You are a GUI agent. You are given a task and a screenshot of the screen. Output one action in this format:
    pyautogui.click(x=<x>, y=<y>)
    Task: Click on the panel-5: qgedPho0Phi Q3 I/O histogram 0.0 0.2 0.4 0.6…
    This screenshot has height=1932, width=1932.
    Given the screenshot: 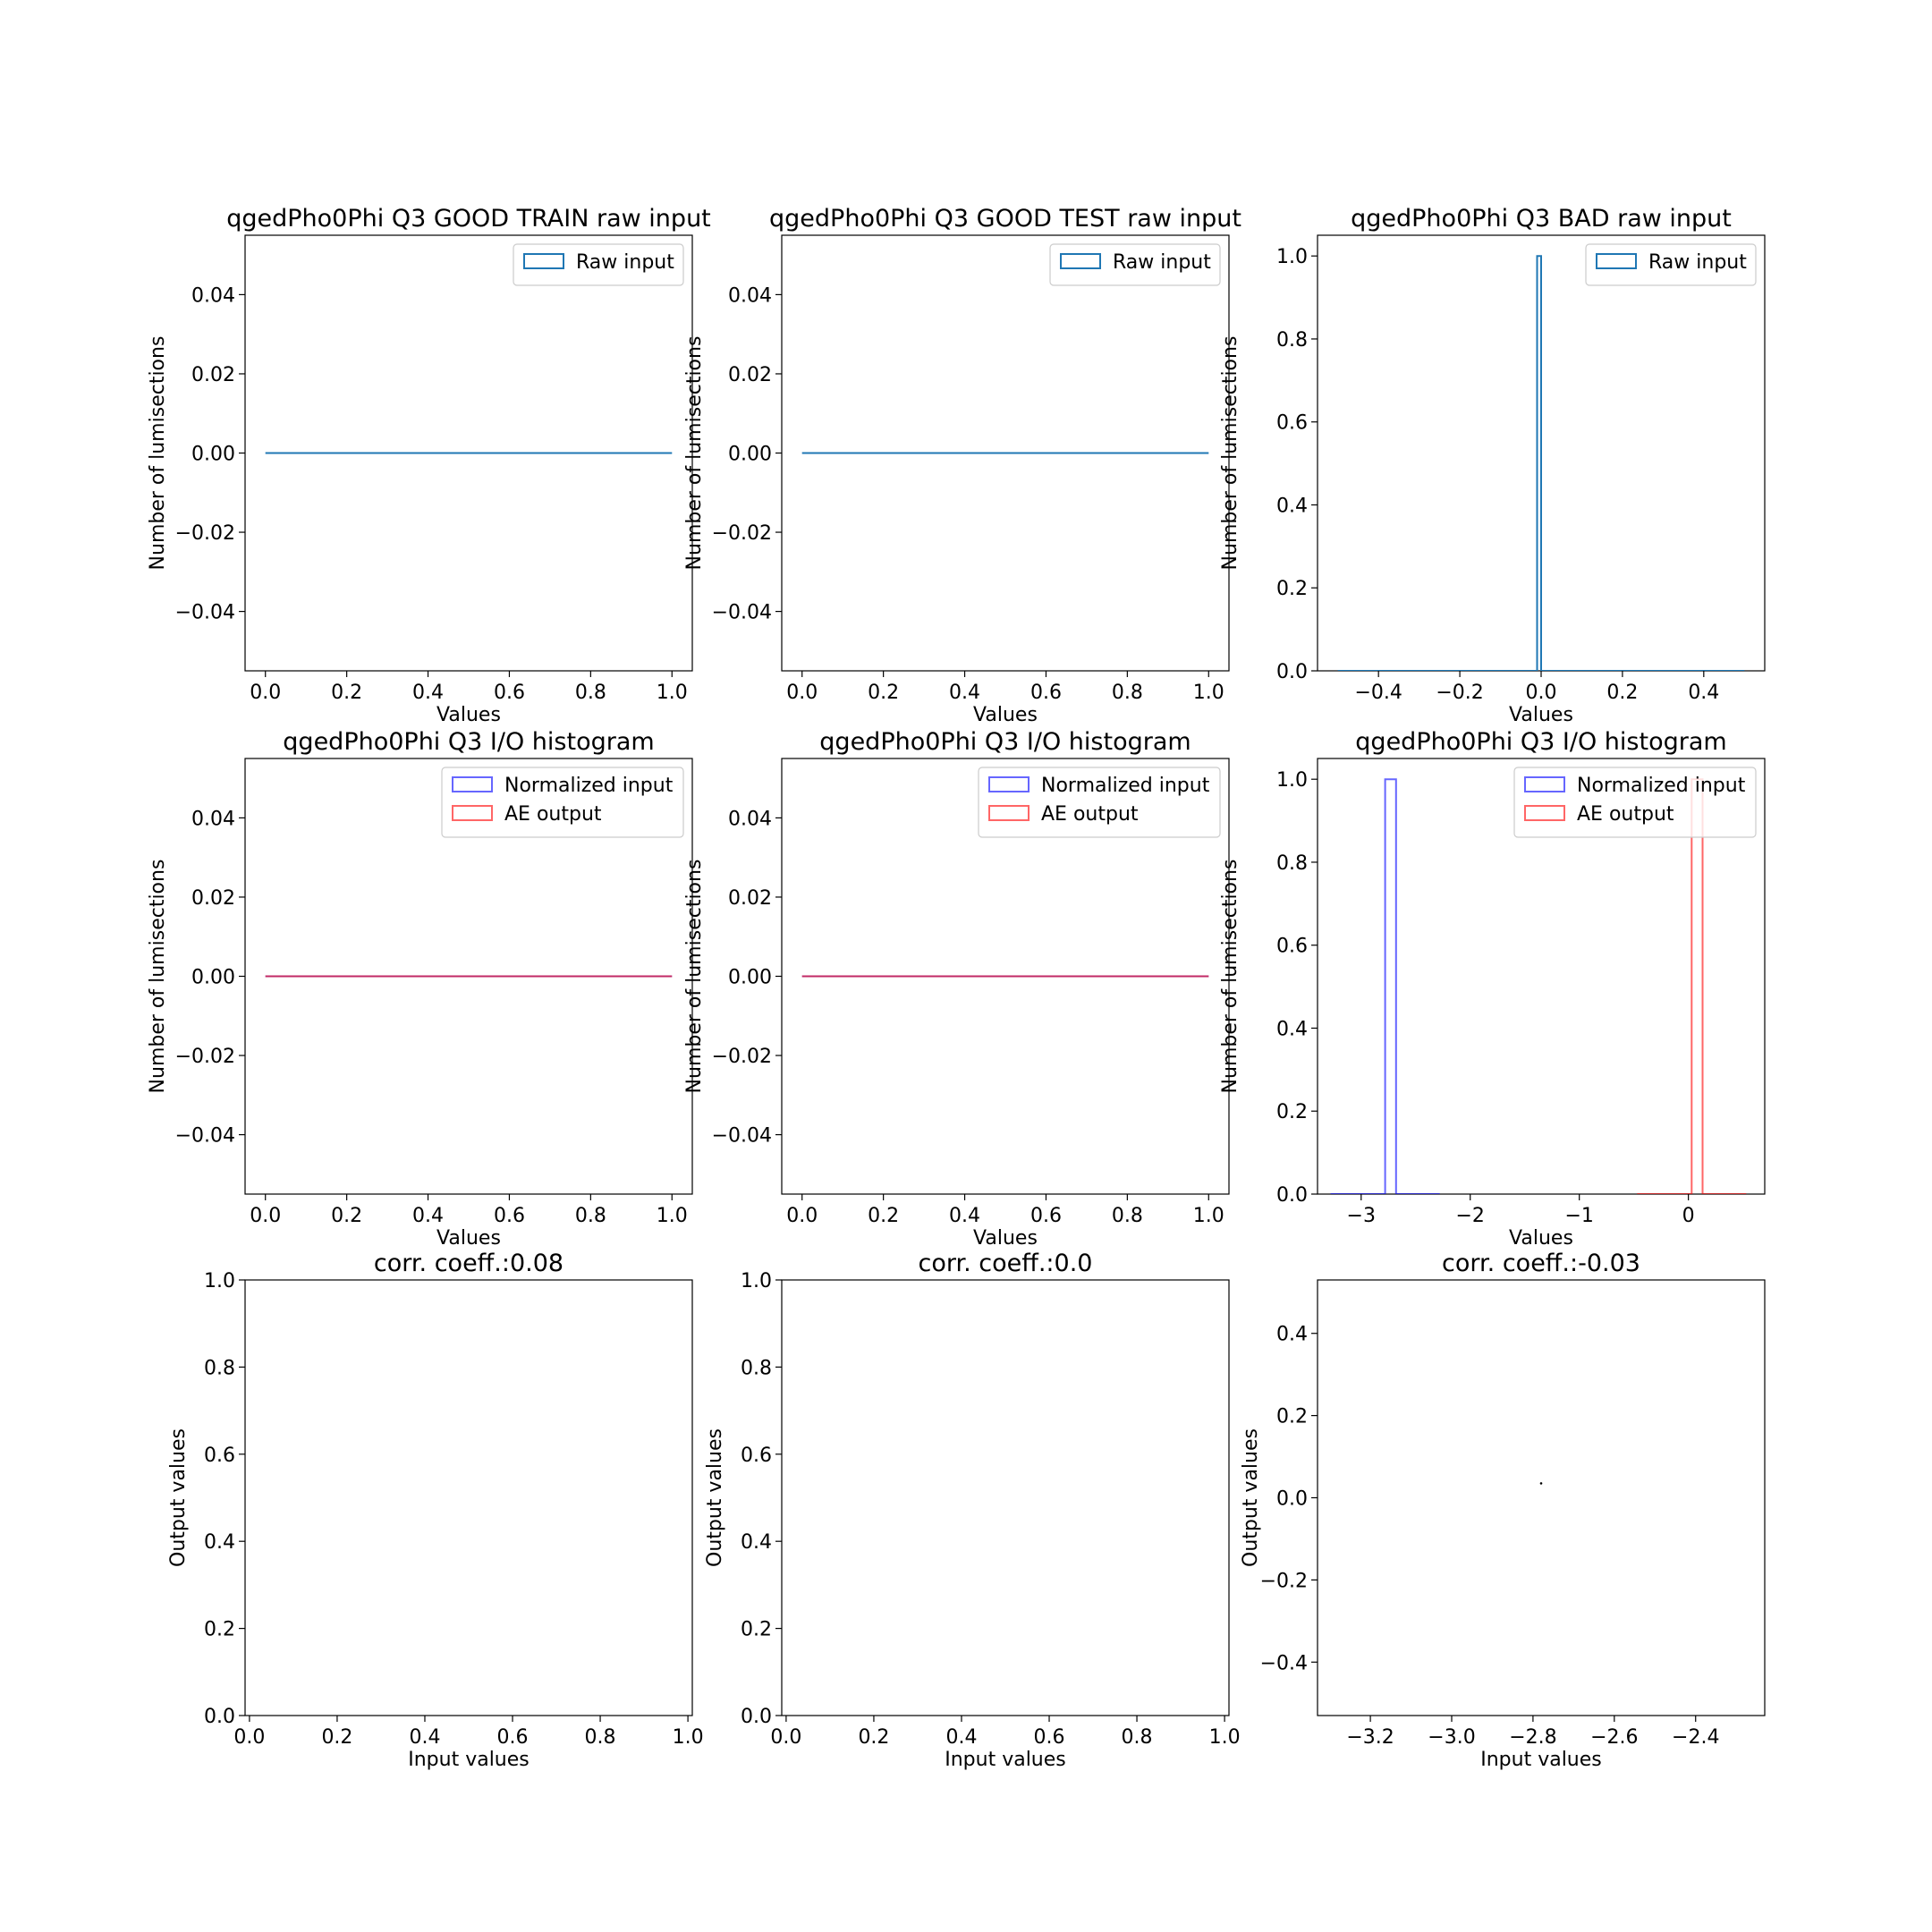 What is the action you would take?
    pyautogui.click(x=956, y=989)
    